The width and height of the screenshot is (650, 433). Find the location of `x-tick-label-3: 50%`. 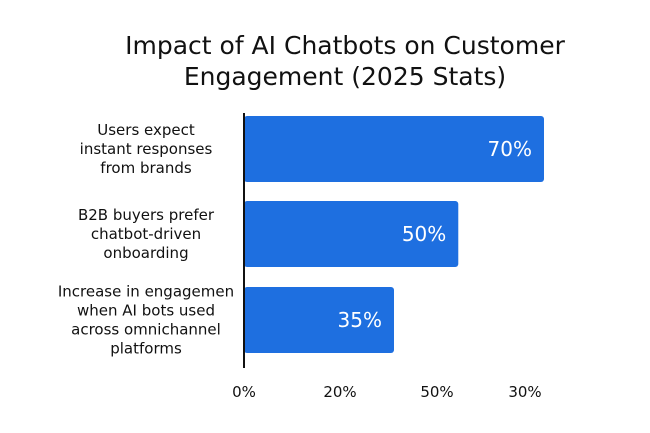

x-tick-label-3: 50% is located at coordinates (436, 392).